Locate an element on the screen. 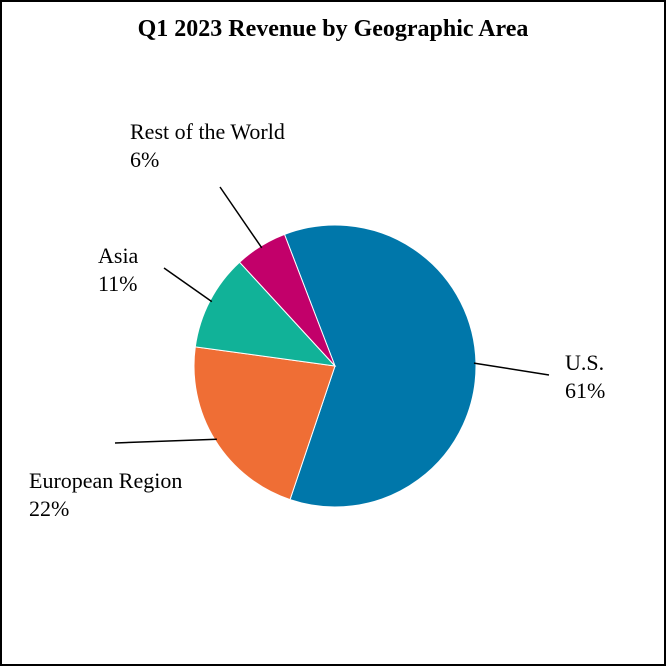 The width and height of the screenshot is (666, 666). slice-label-name: Asia is located at coordinates (118, 255).